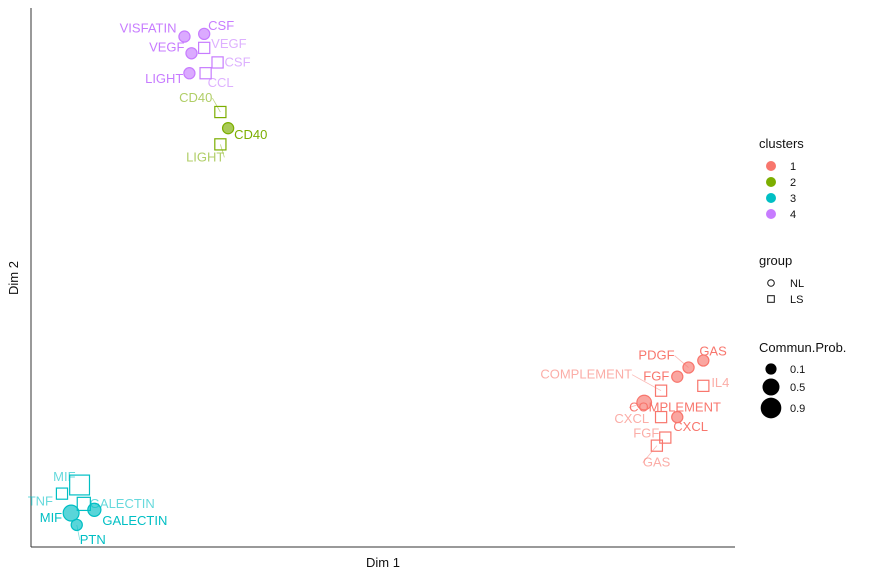 Image resolution: width=872 pixels, height=579 pixels. I want to click on label-10: PDGF, so click(656, 355).